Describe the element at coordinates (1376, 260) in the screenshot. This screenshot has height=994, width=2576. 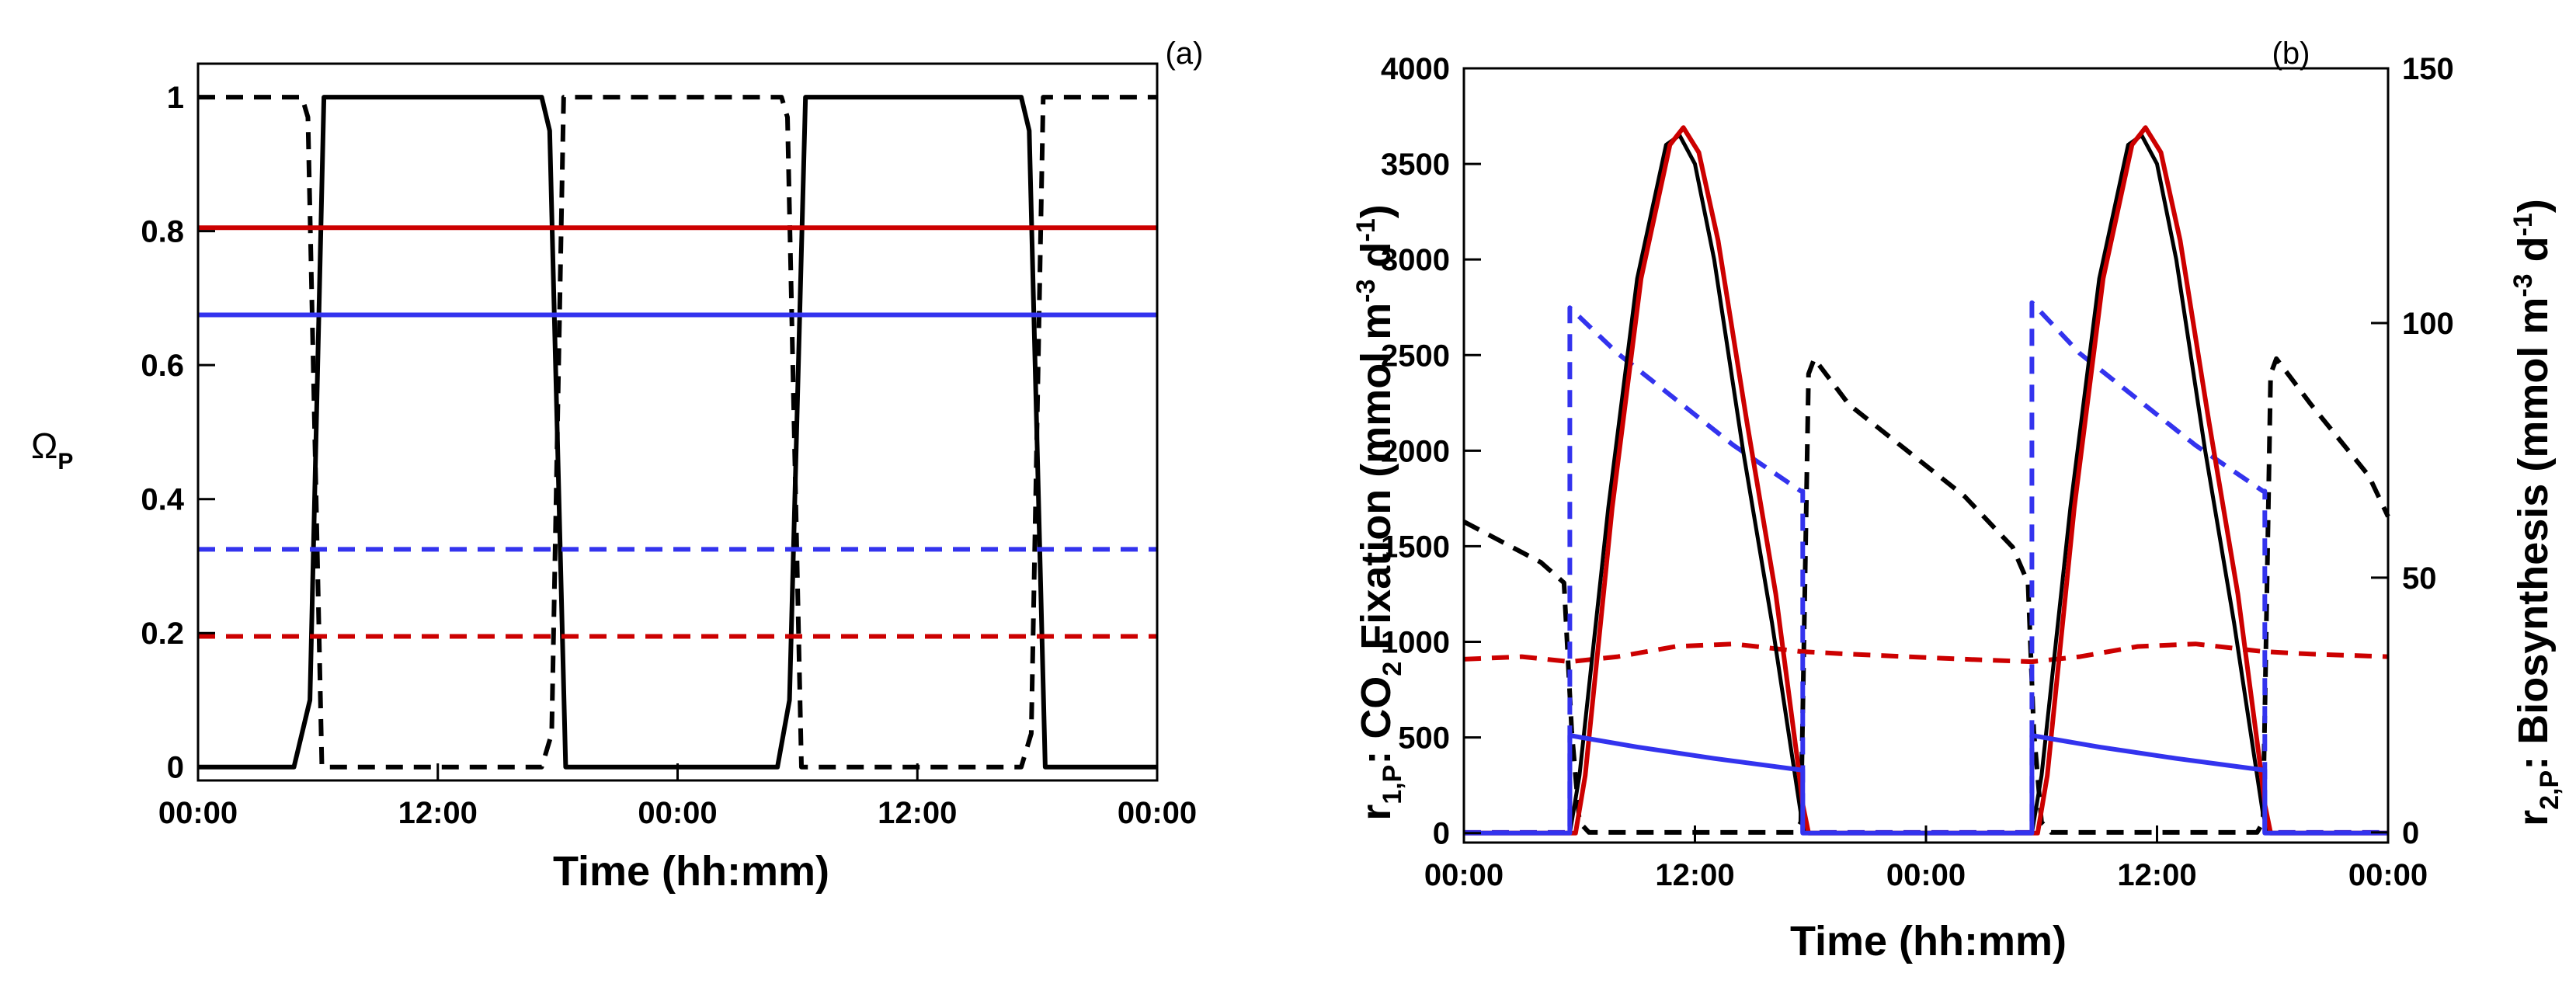
I see `left-title-post2: d` at that location.